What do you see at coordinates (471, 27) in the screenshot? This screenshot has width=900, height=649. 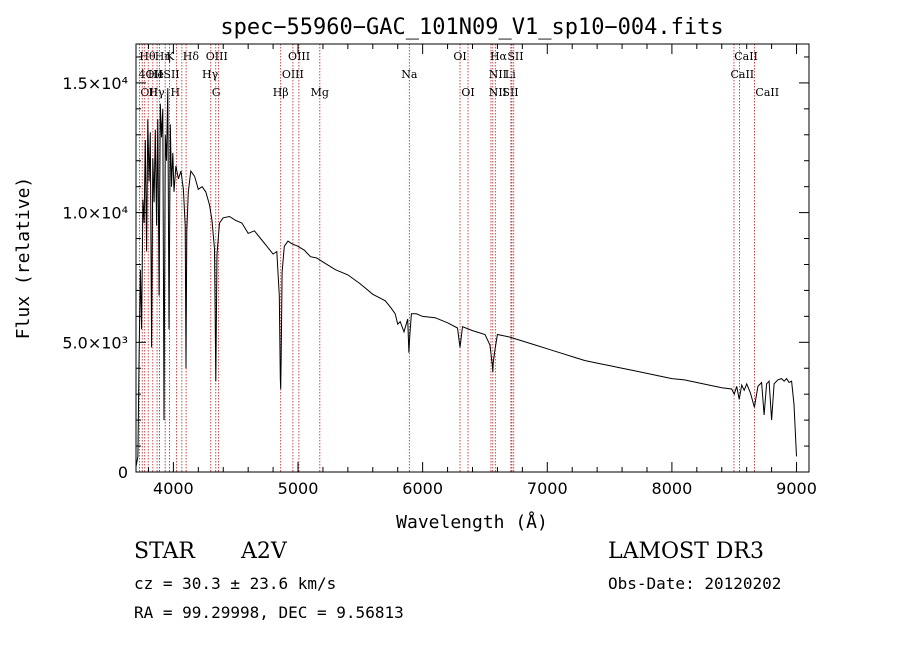 I see `chart-title: spec−55960−GAC_101N09_V1_sp10−004.fits` at bounding box center [471, 27].